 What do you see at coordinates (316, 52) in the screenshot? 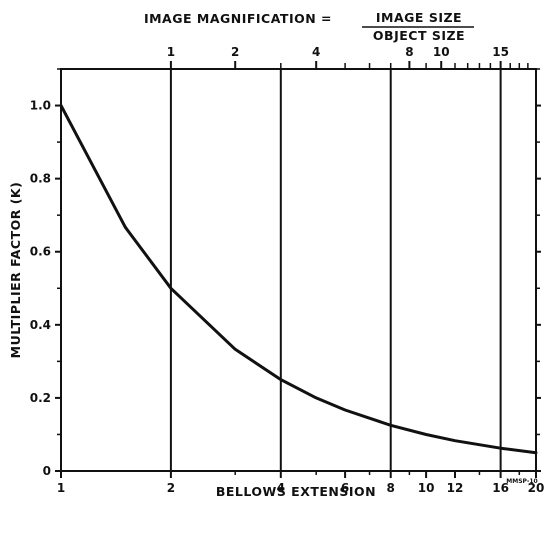
I see `top-tick-label: 4` at bounding box center [316, 52].